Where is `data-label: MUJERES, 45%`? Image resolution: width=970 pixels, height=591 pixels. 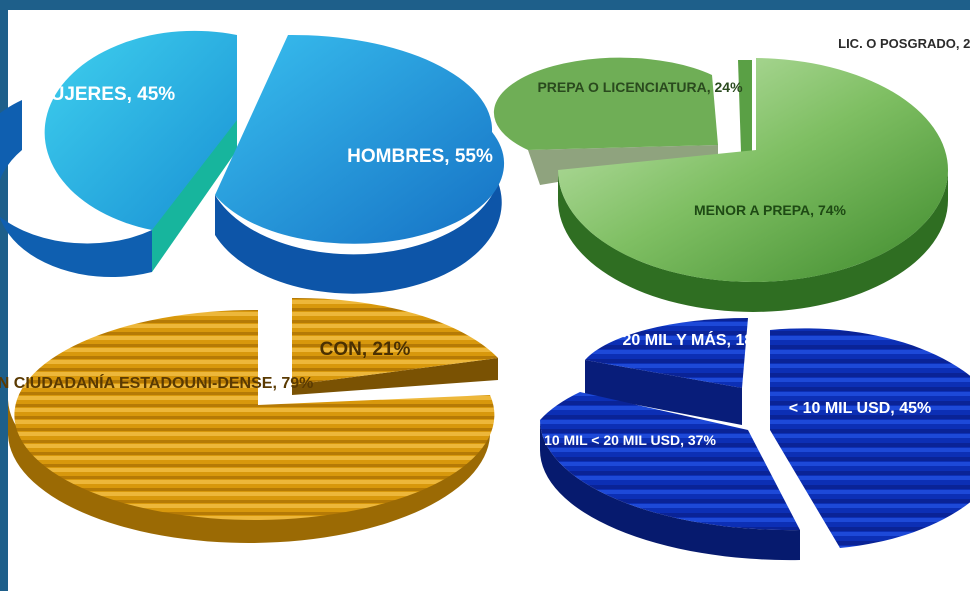
data-label: MUJERES, 45% is located at coordinates (105, 94).